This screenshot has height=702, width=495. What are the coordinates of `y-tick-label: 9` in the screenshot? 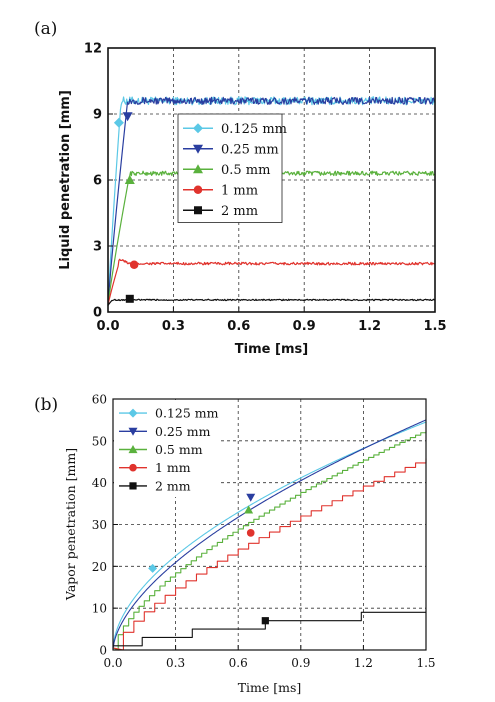 It's located at (97, 115).